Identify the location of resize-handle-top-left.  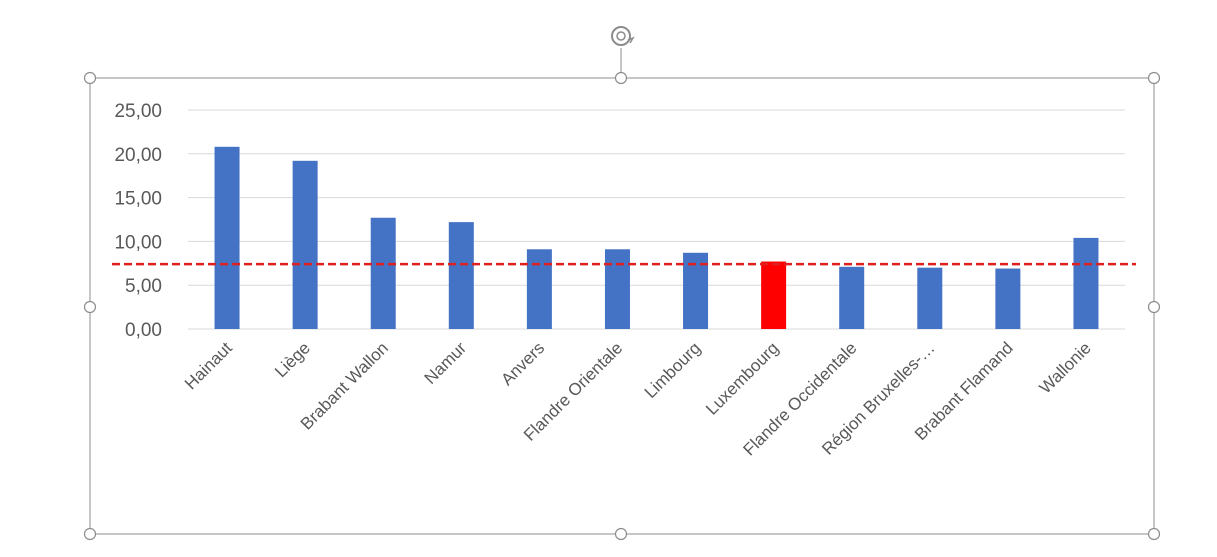
(90, 78).